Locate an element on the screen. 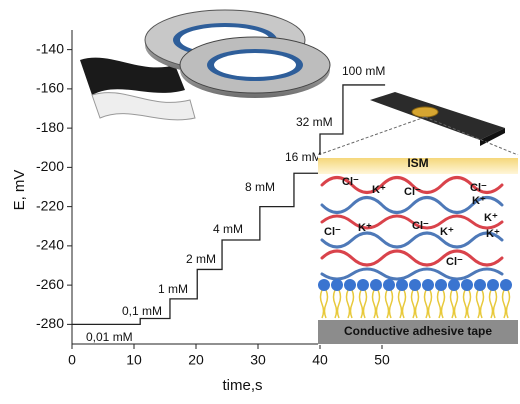  concentration-label: 1 mM is located at coordinates (173, 289).